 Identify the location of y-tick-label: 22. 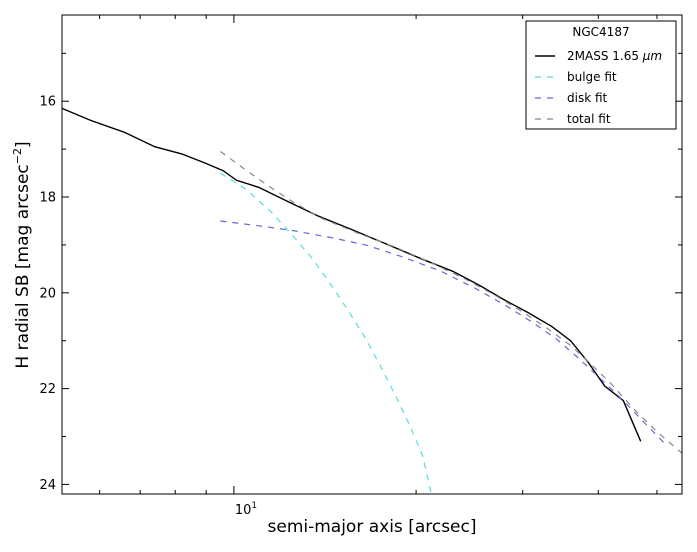
(47, 389).